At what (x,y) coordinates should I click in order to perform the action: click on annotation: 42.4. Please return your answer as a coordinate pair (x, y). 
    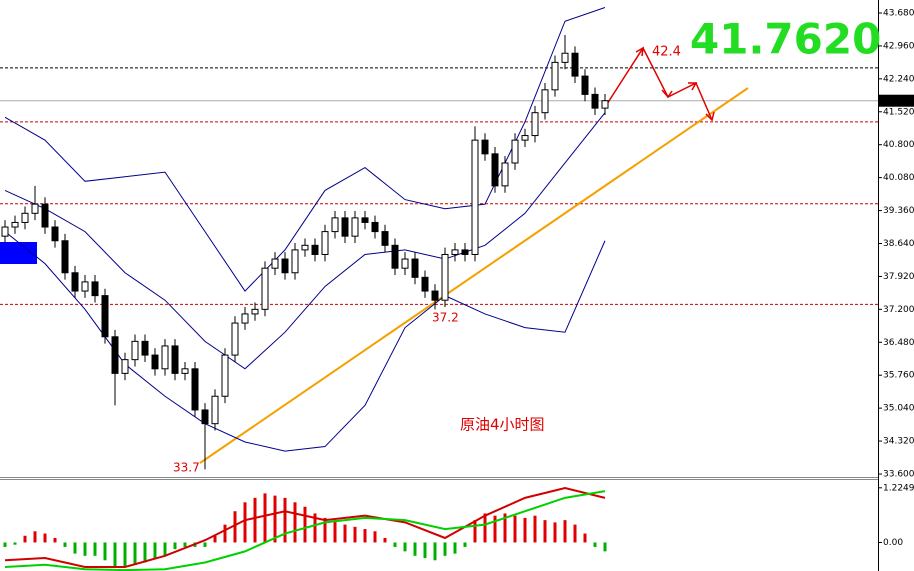
    Looking at the image, I should click on (666, 52).